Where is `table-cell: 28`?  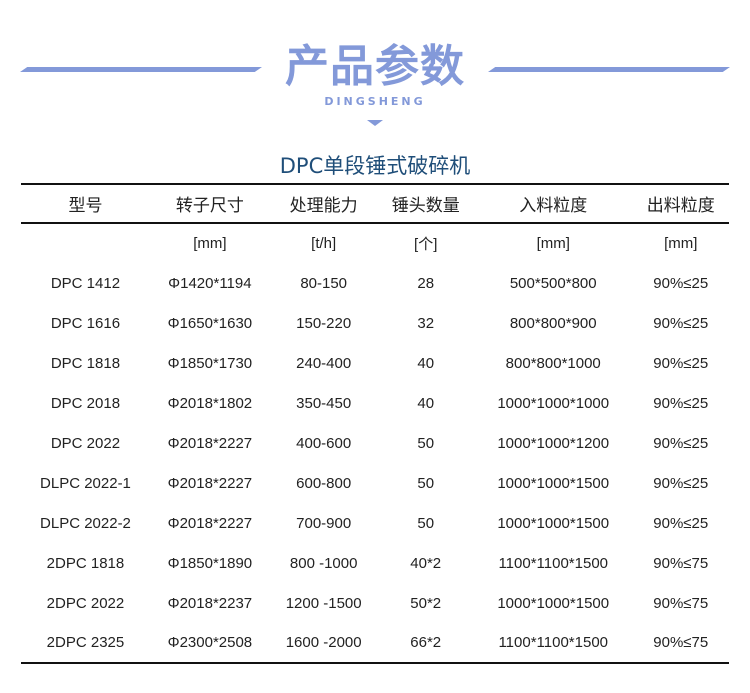
table-cell: 28 is located at coordinates (426, 283).